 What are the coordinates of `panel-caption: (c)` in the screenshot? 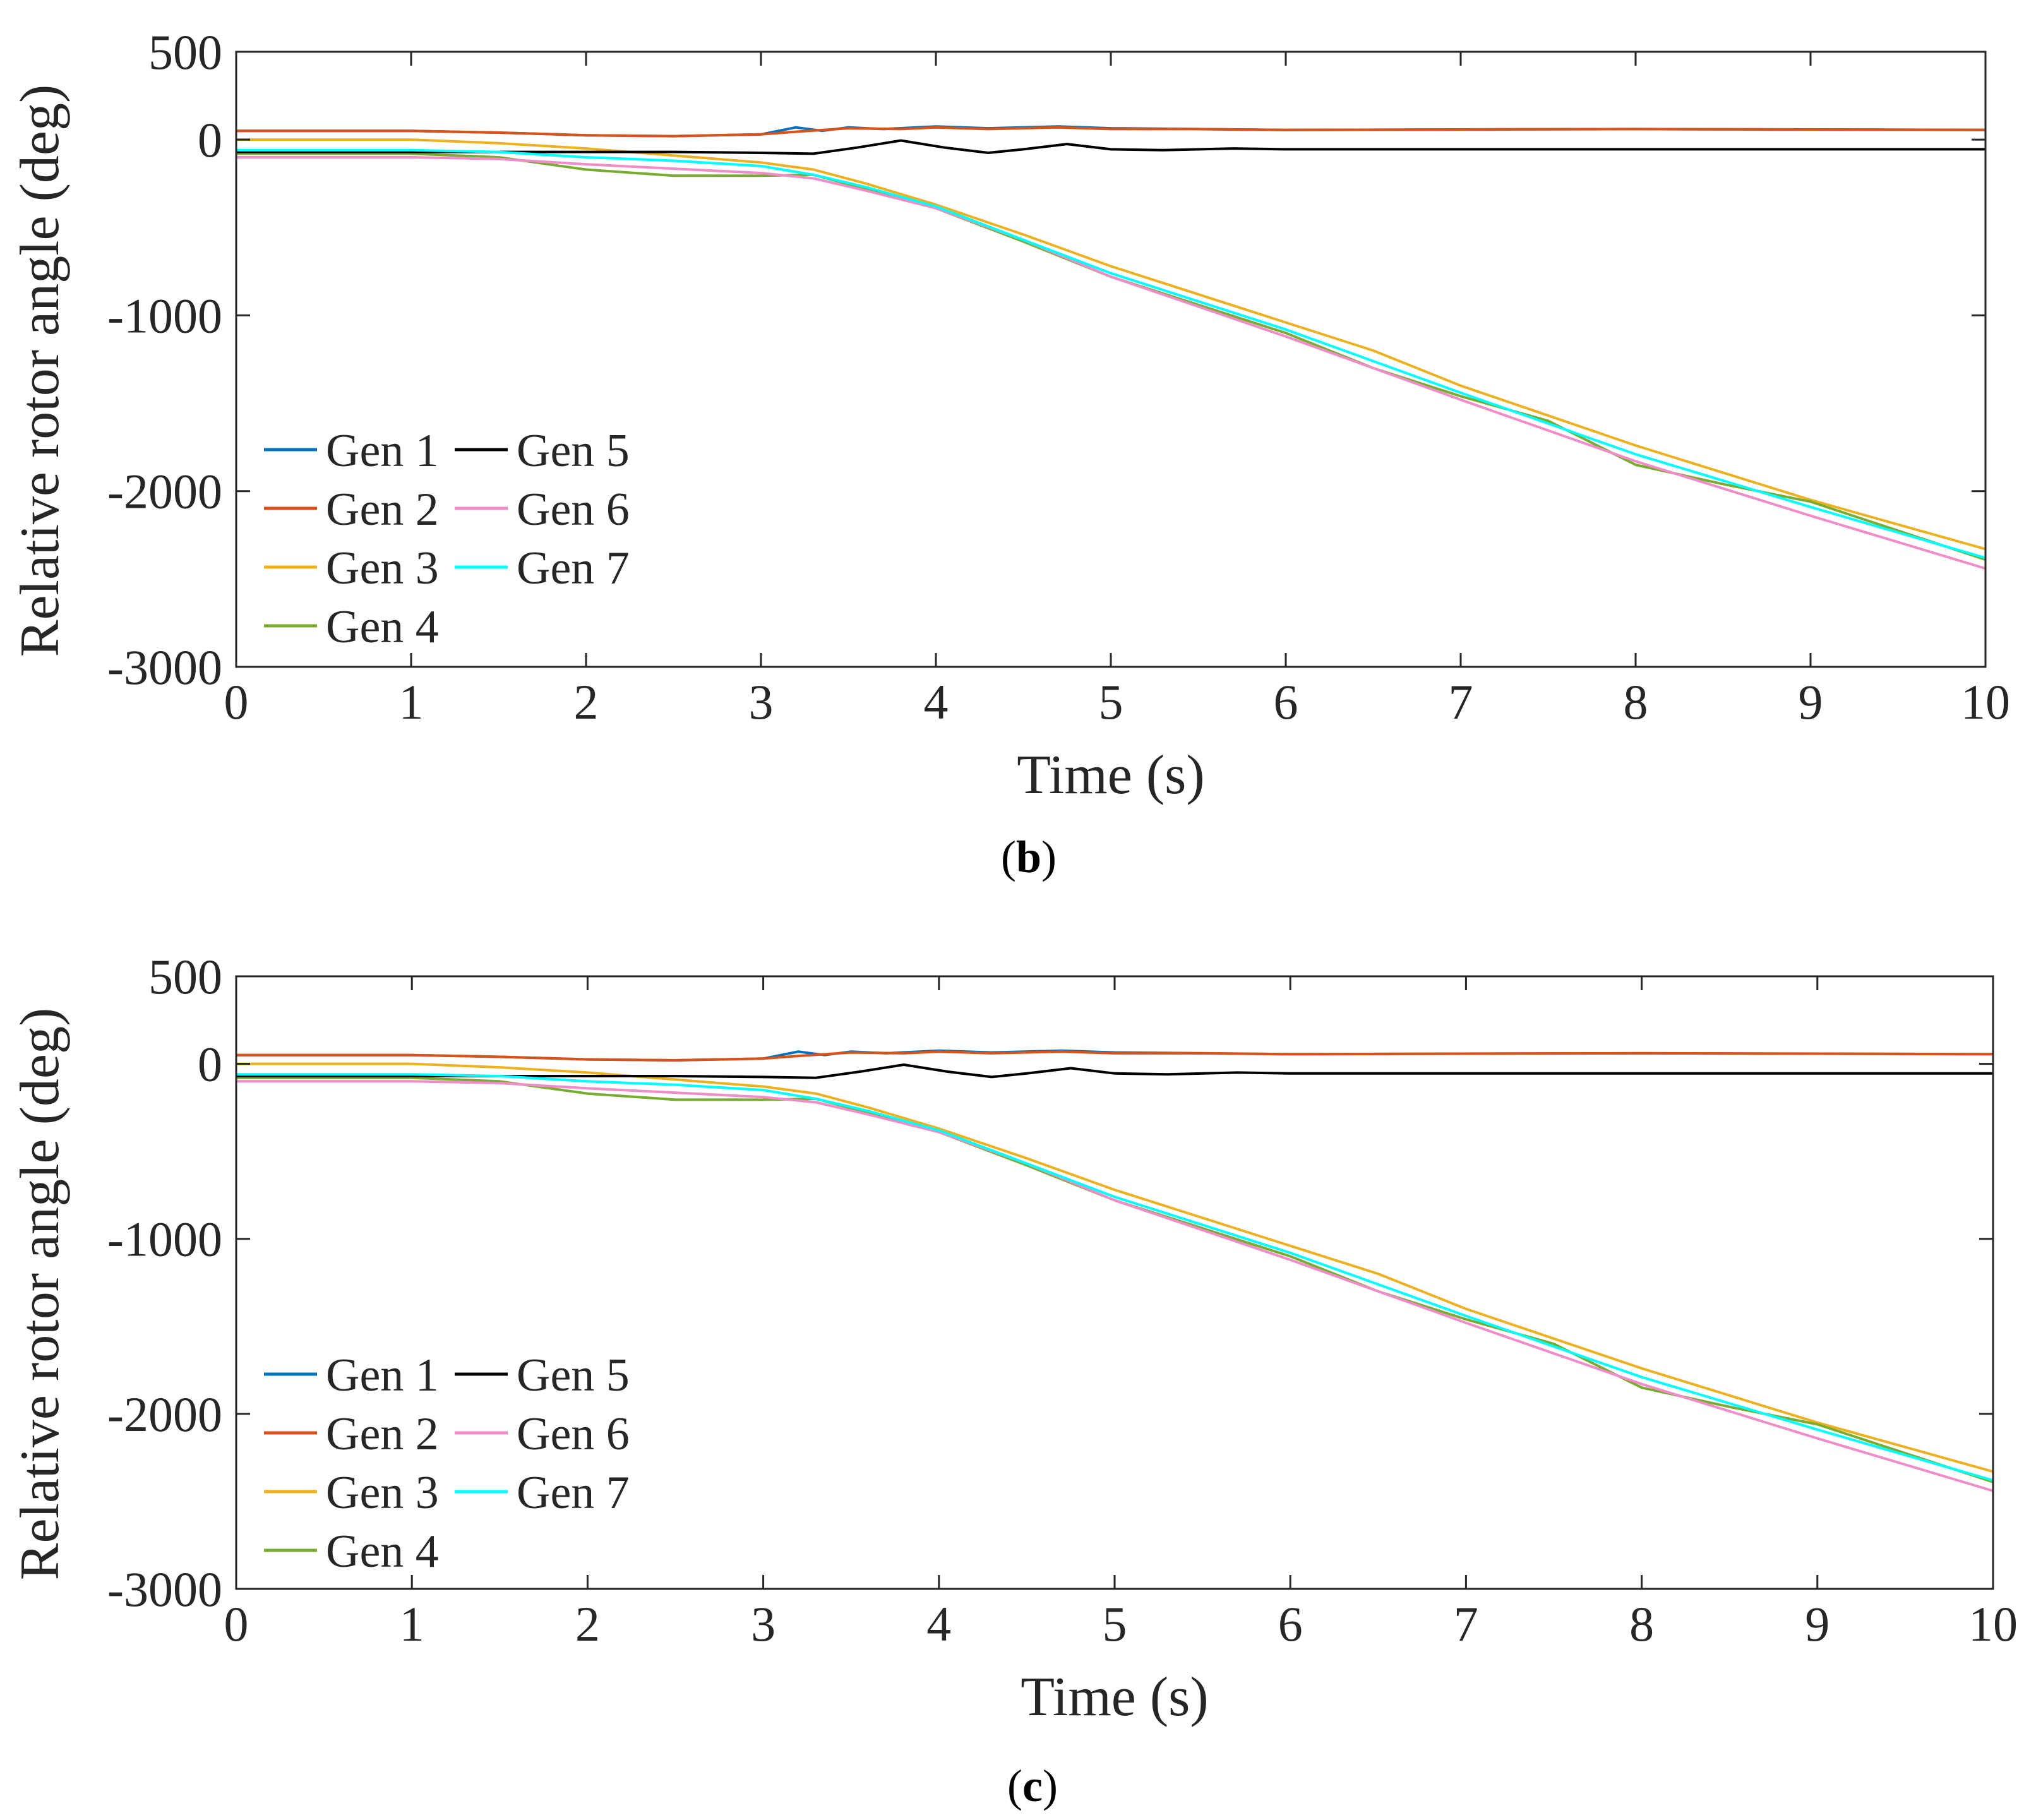 It's located at (1032, 1786).